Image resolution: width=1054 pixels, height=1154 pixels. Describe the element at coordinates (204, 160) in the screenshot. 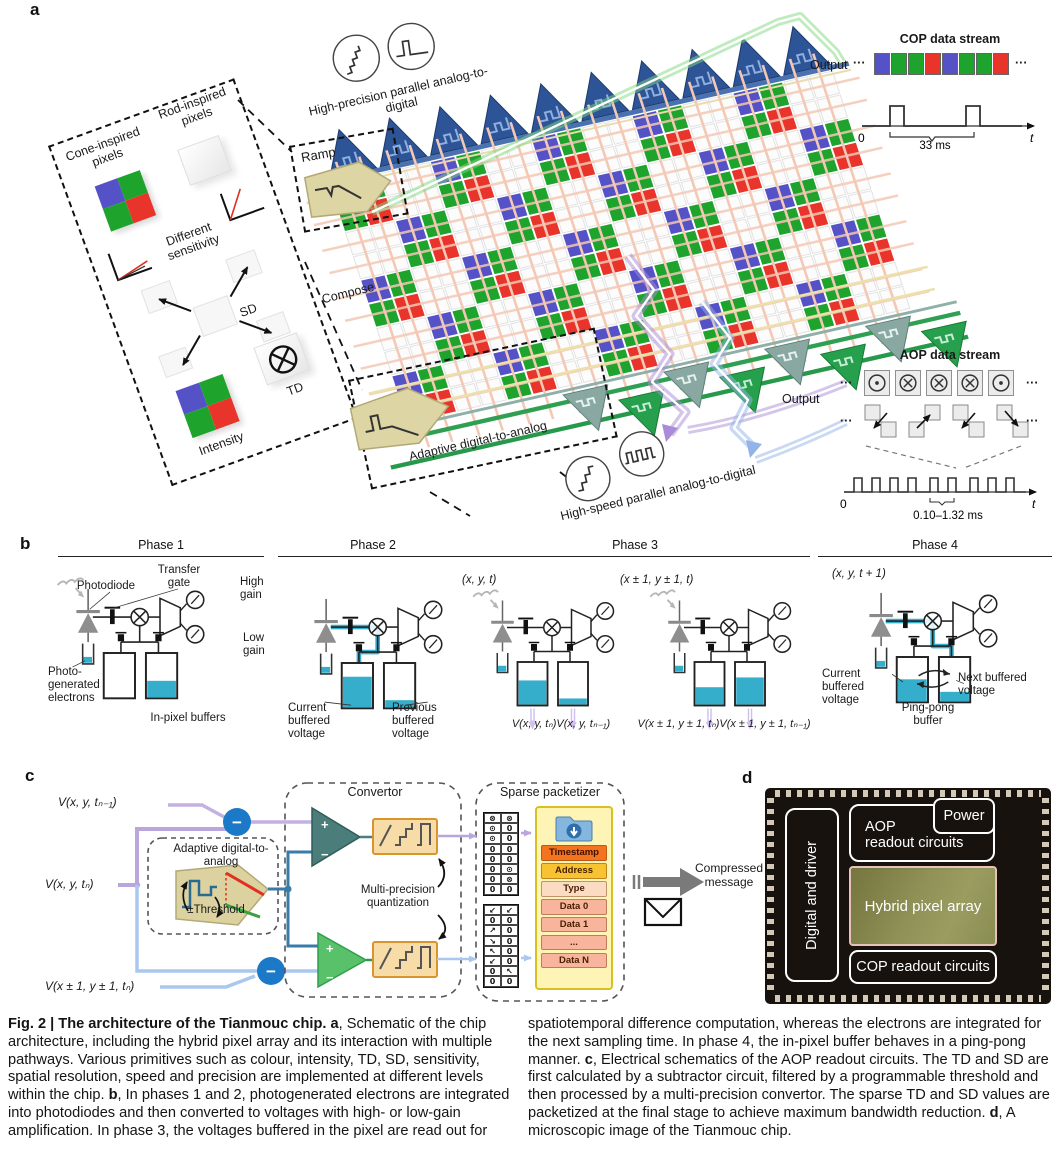

I see `rod-pixel-cube` at that location.